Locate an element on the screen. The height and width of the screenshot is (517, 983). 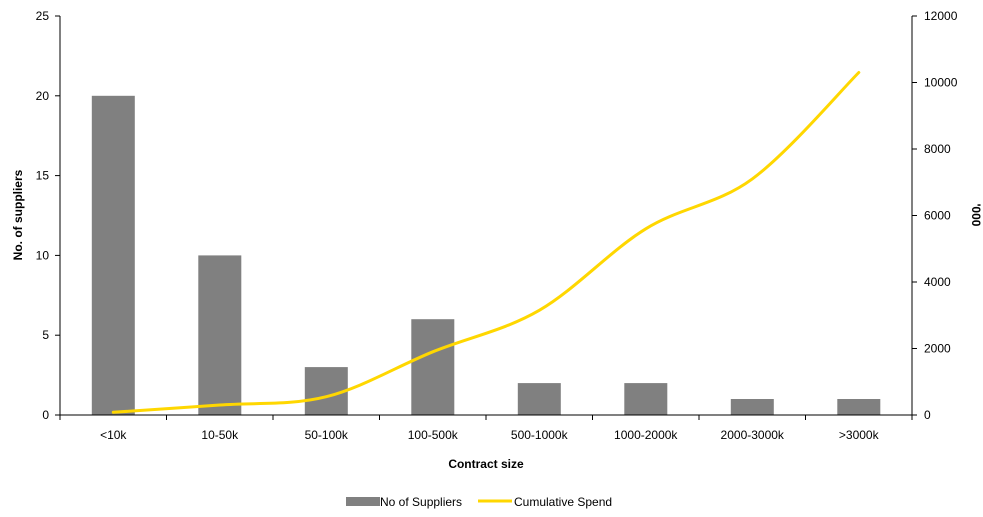
right-tick-label-4: 8000 is located at coordinates (937, 149).